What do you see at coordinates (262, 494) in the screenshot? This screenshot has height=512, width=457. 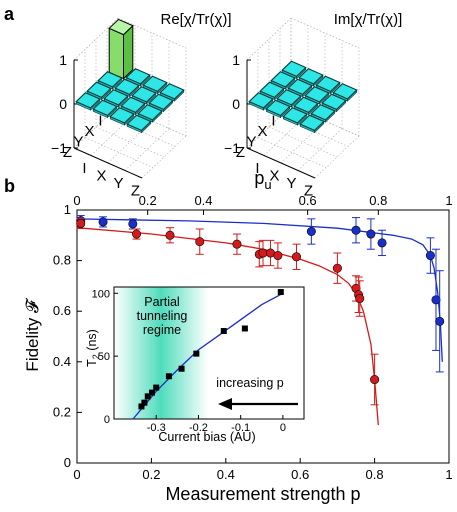 I see `x-axis-label: Measurement strength p` at bounding box center [262, 494].